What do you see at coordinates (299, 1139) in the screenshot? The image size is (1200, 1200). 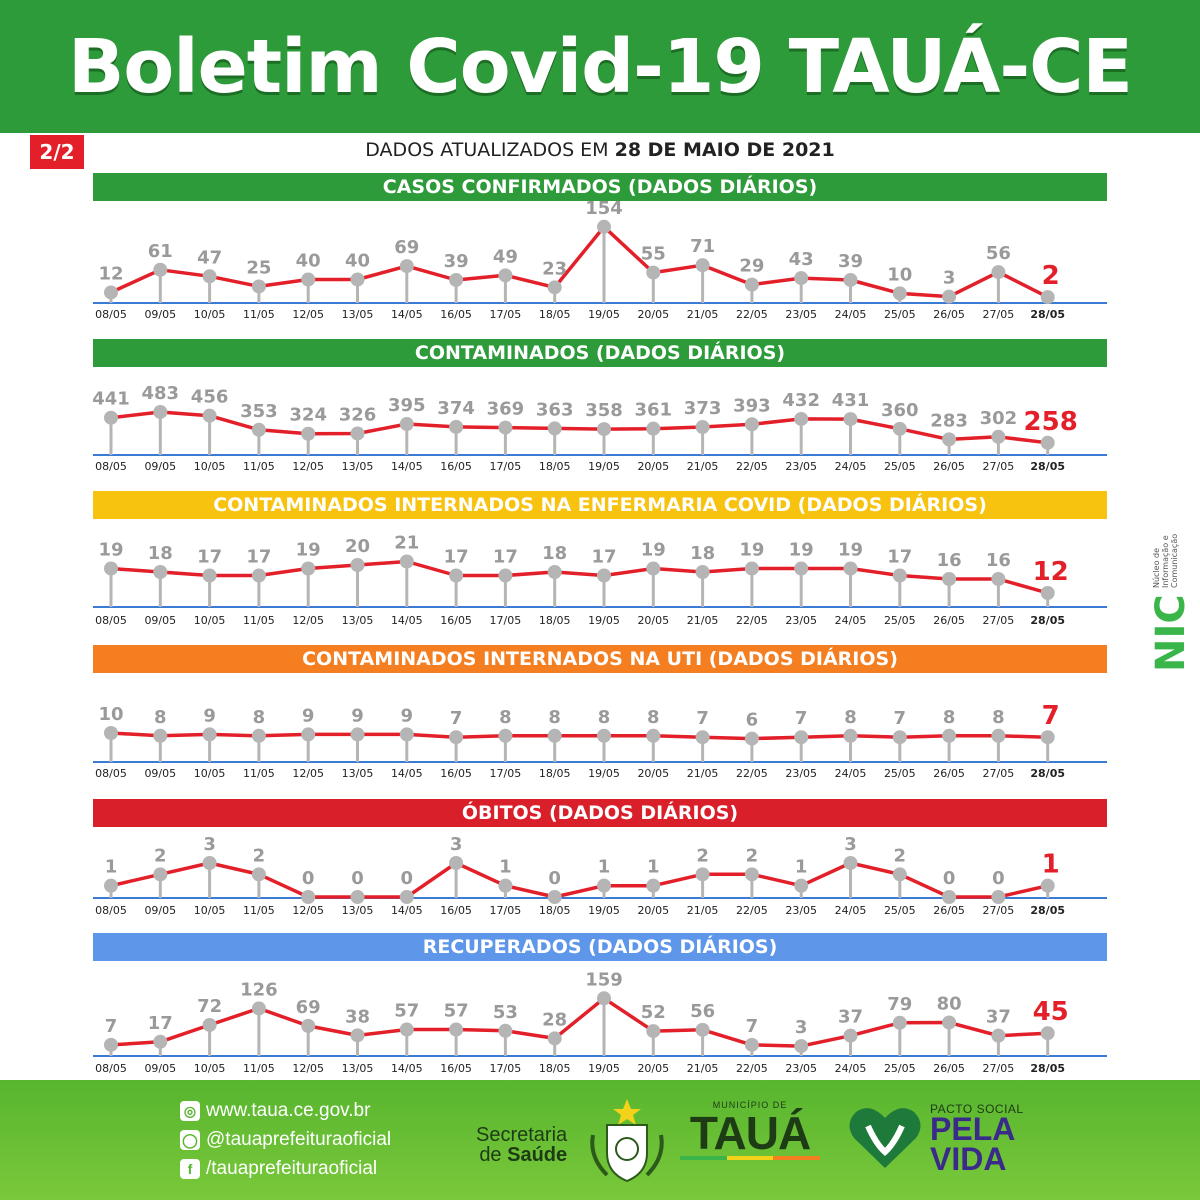 I see `instagram-text: @tauaprefeituraoficial` at bounding box center [299, 1139].